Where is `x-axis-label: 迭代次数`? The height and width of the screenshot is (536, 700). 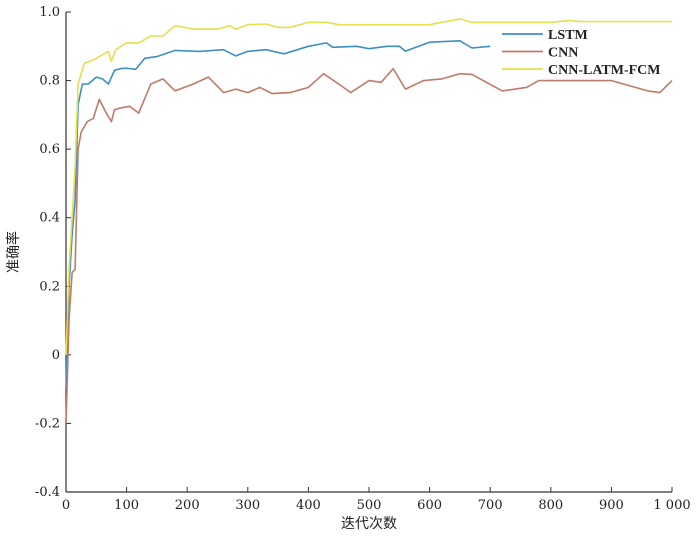 x-axis-label: 迭代次数 is located at coordinates (369, 524).